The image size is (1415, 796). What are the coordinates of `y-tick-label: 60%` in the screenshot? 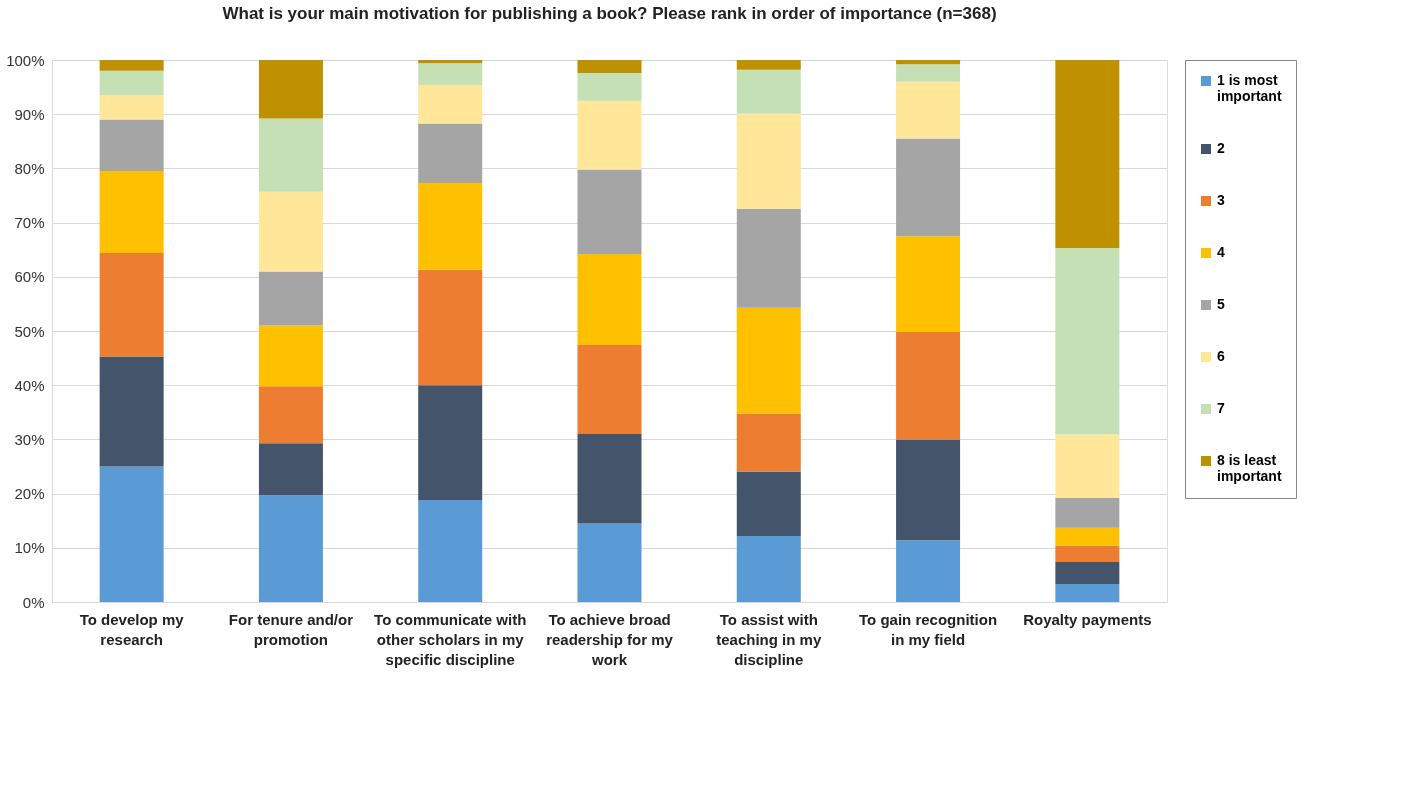 It's located at (29, 277).